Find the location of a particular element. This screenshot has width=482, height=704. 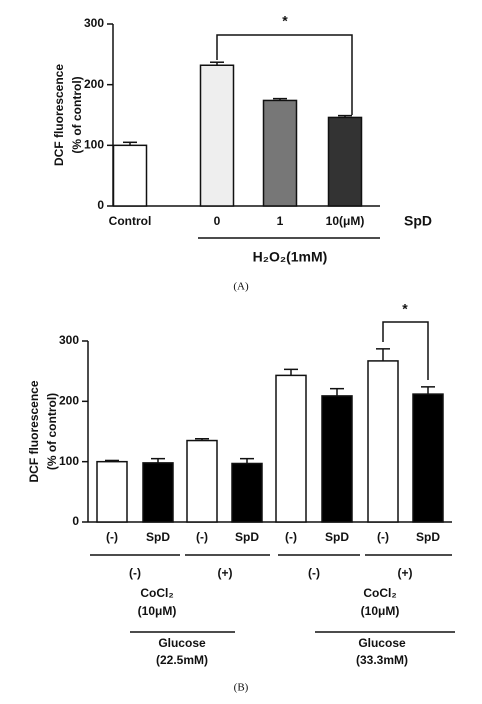

caption: (B) is located at coordinates (241, 688).